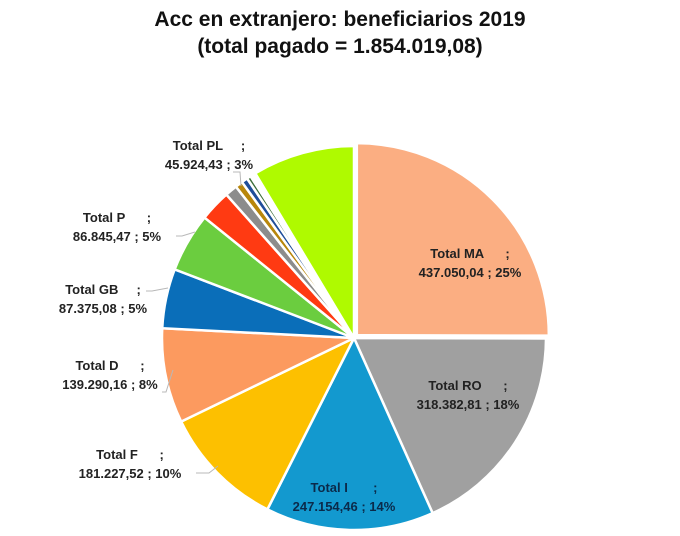 This screenshot has height=536, width=680. What do you see at coordinates (186, 234) in the screenshot?
I see `leader-line-total-p` at bounding box center [186, 234].